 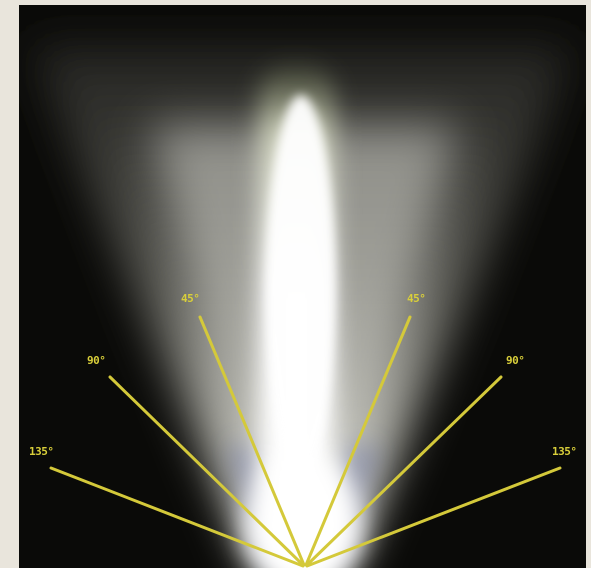 I want to click on beam-core-bright, so click(x=301, y=285).